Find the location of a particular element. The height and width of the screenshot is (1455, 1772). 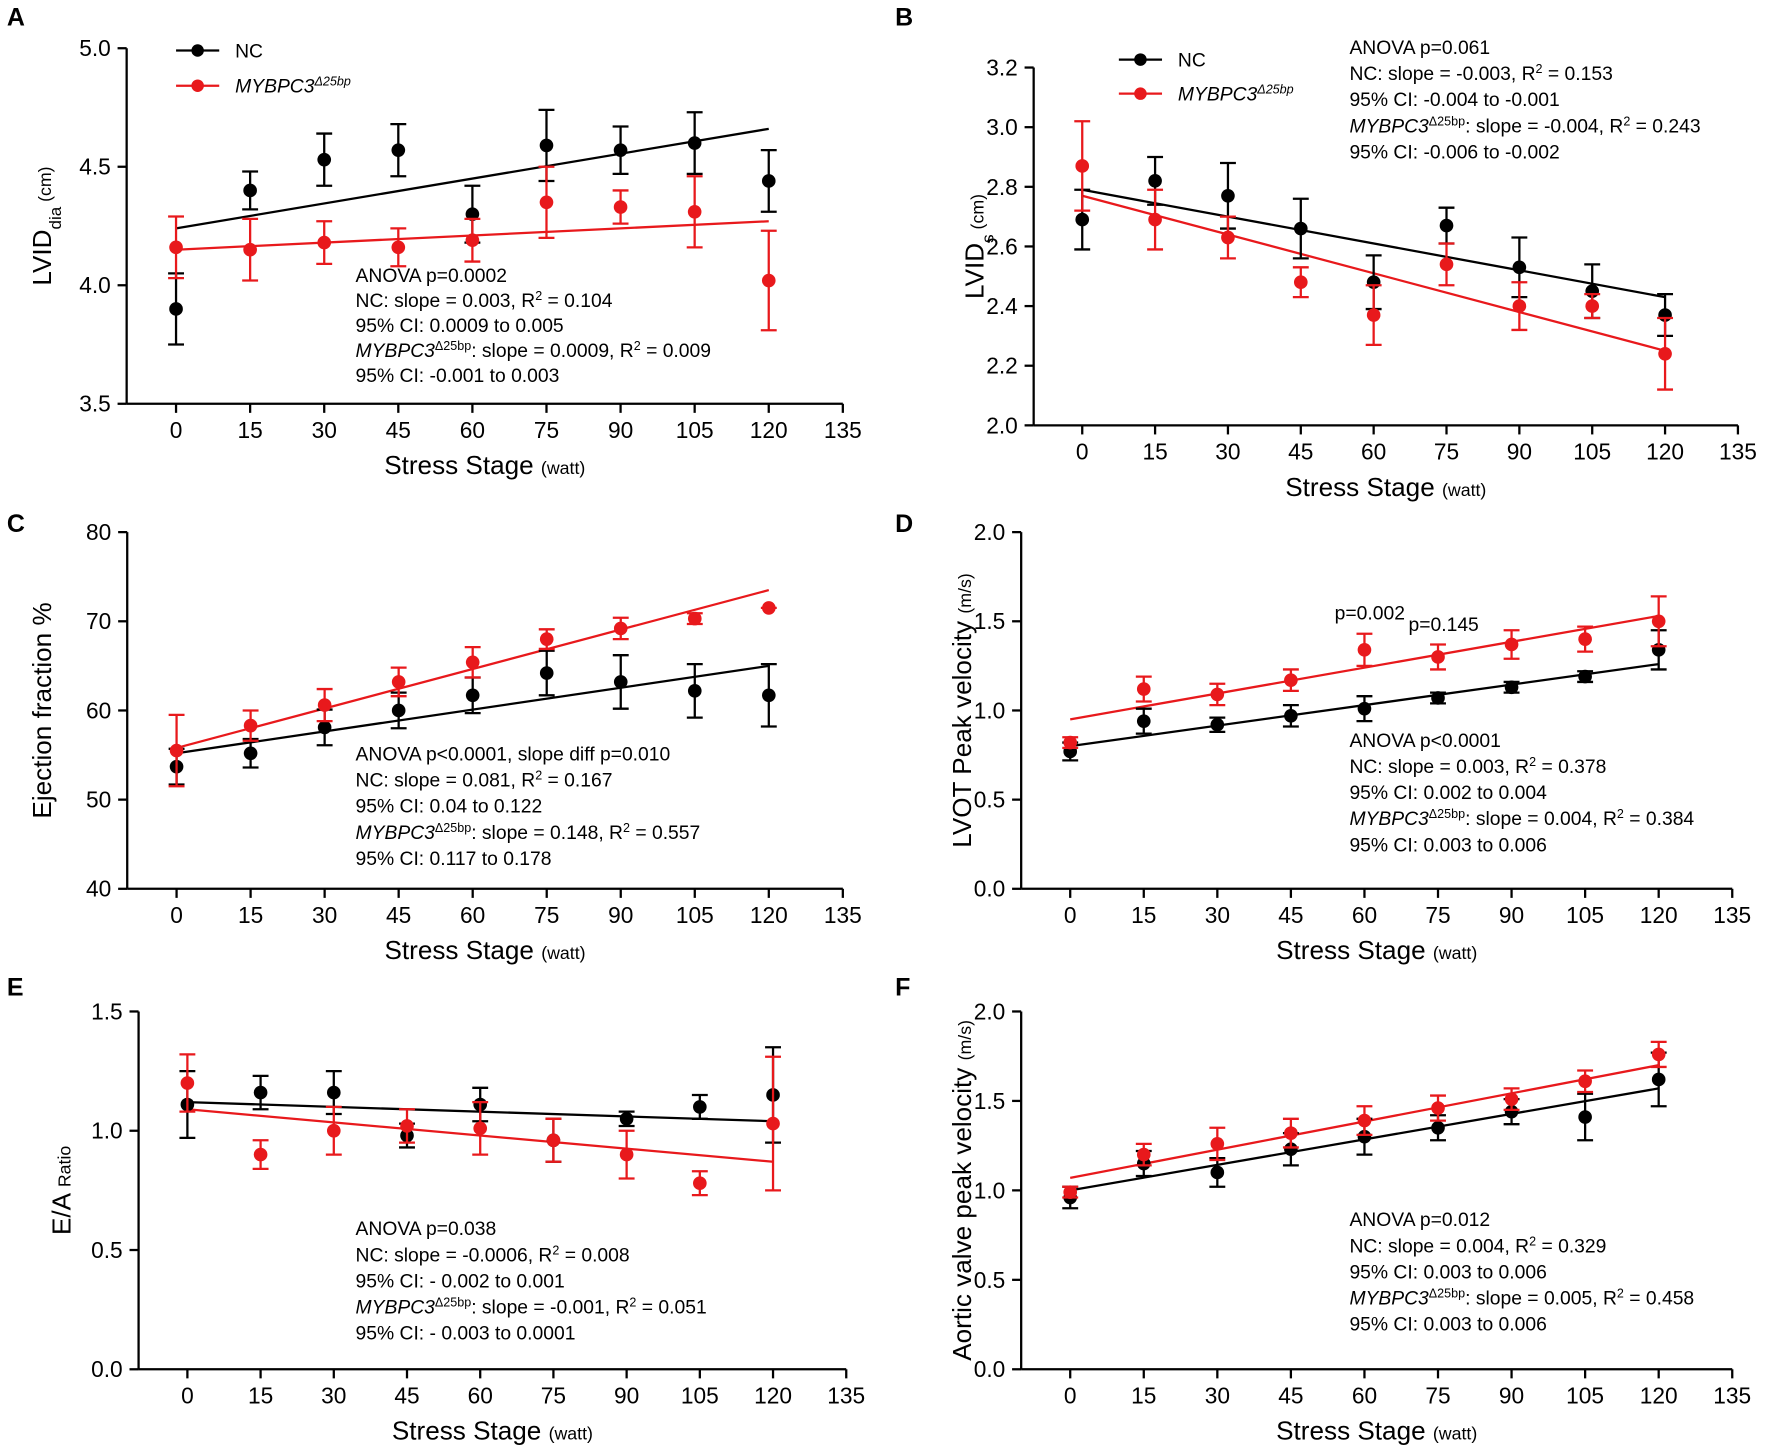

y-tick-label: 5.0 is located at coordinates (95, 48).